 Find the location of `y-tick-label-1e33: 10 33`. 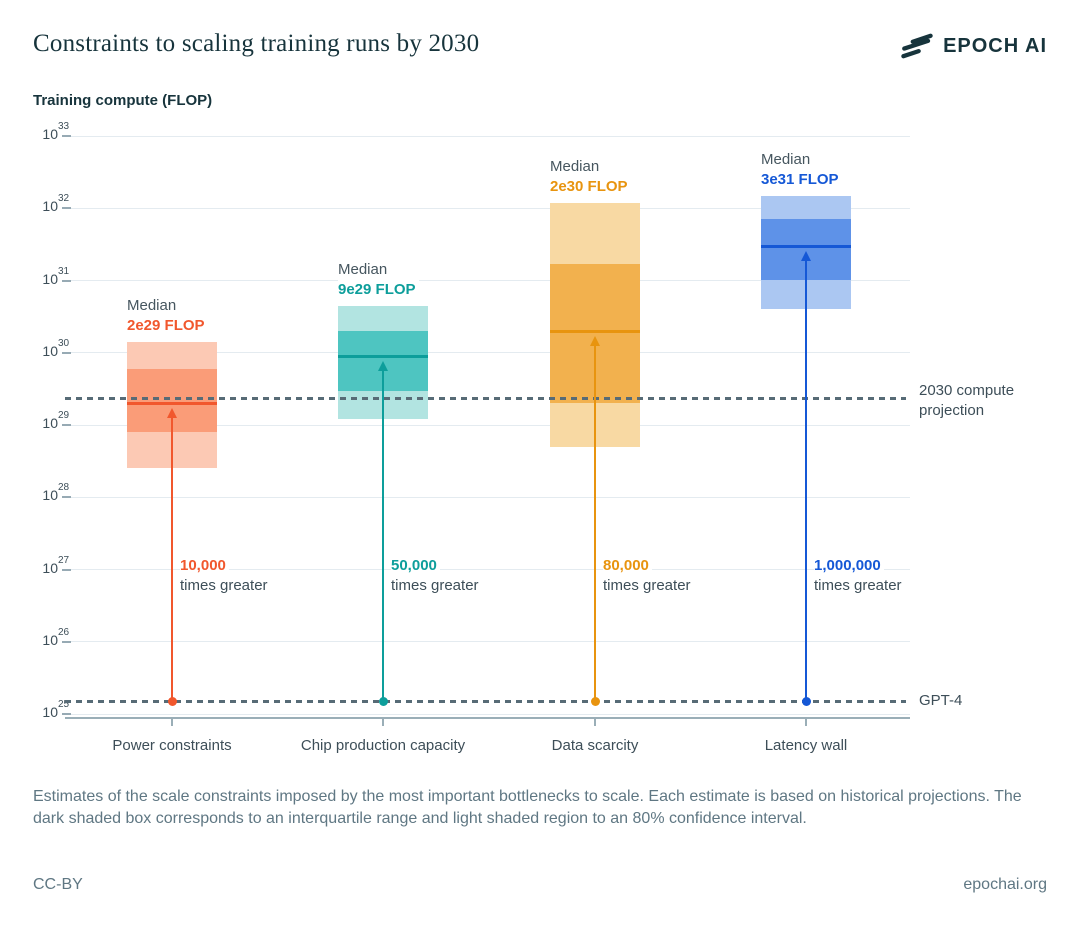

y-tick-label-1e33: 10 33 is located at coordinates (56, 131).